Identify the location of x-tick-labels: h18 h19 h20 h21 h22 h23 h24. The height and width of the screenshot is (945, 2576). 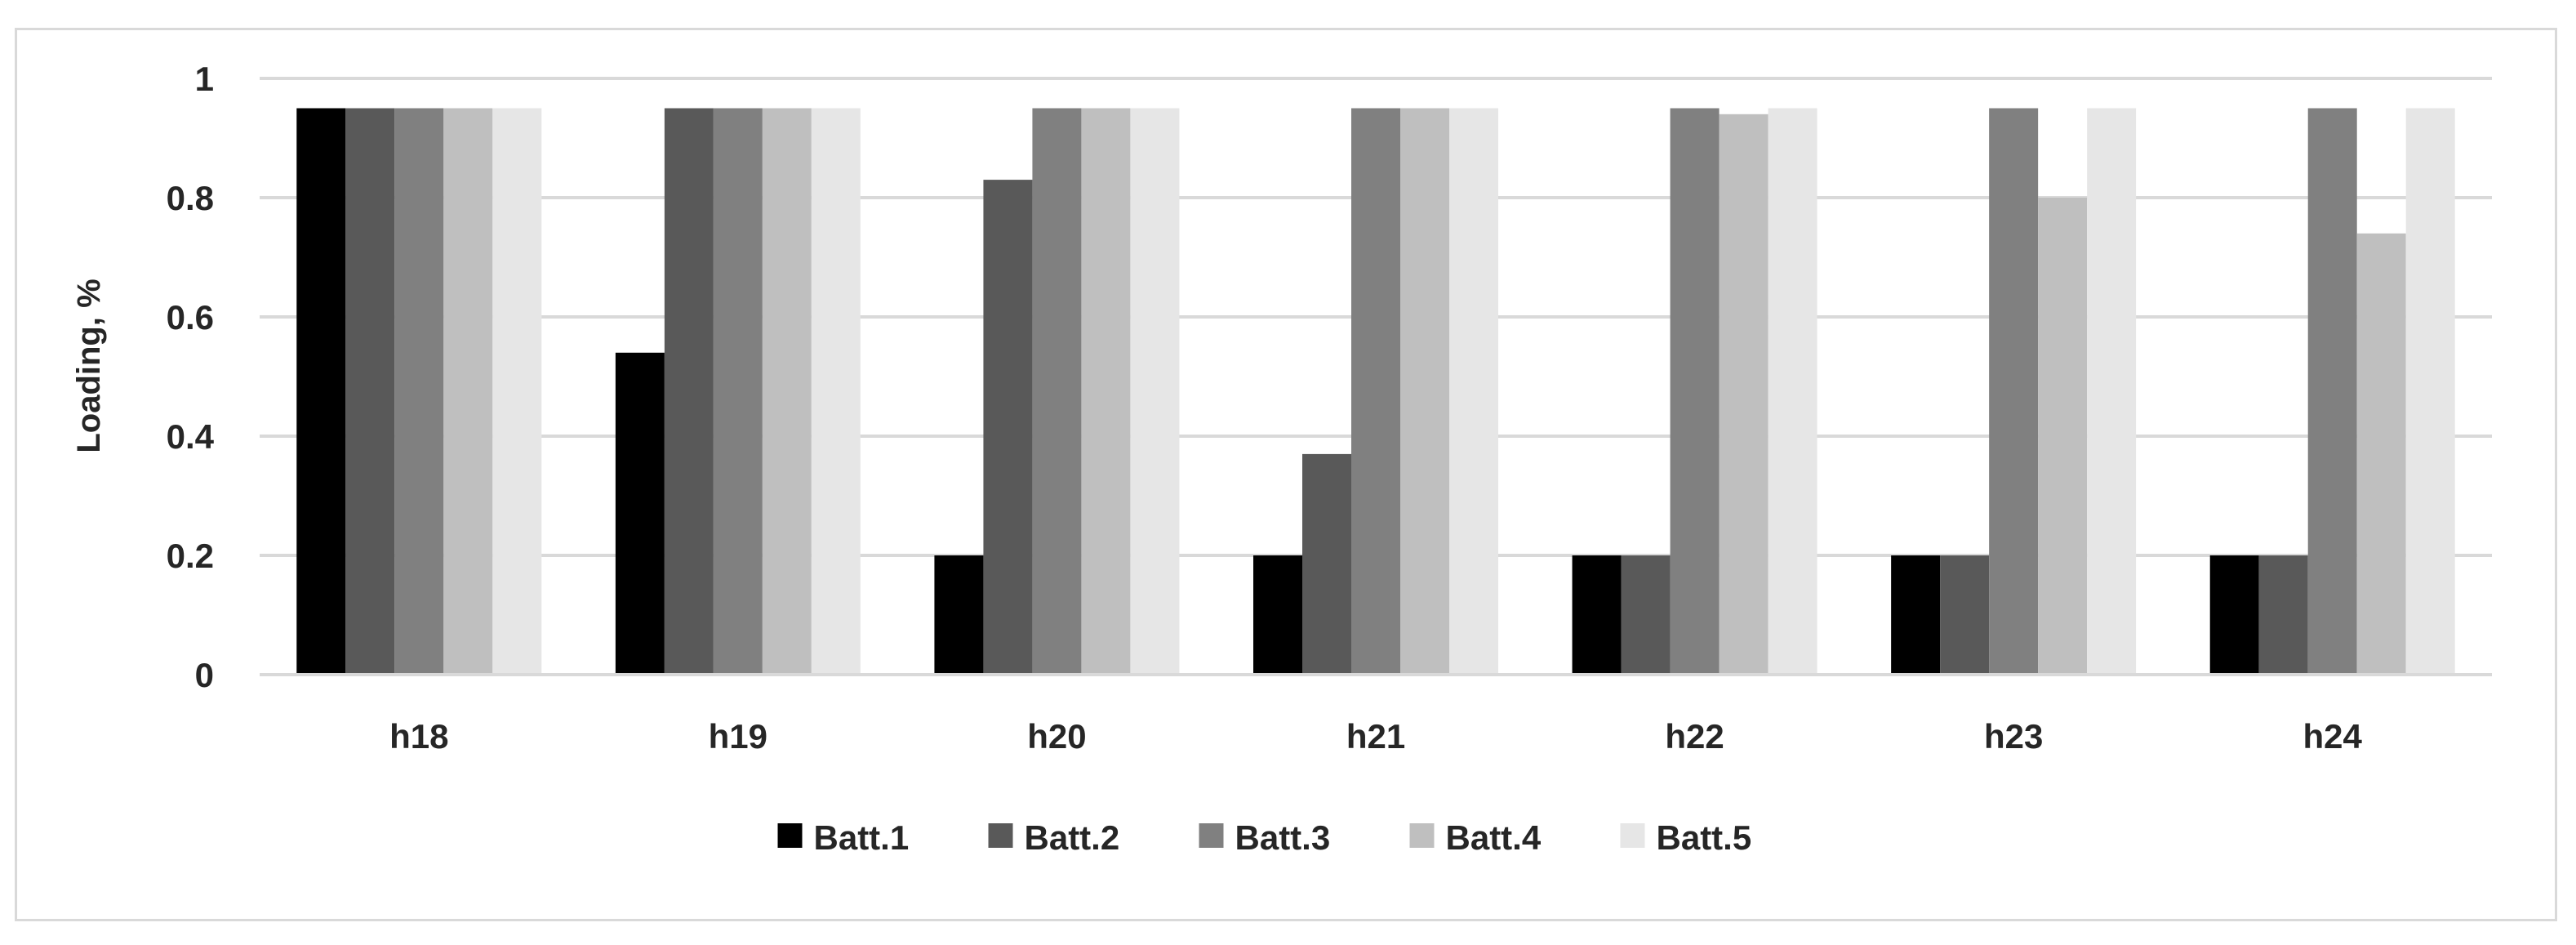
(1375, 736).